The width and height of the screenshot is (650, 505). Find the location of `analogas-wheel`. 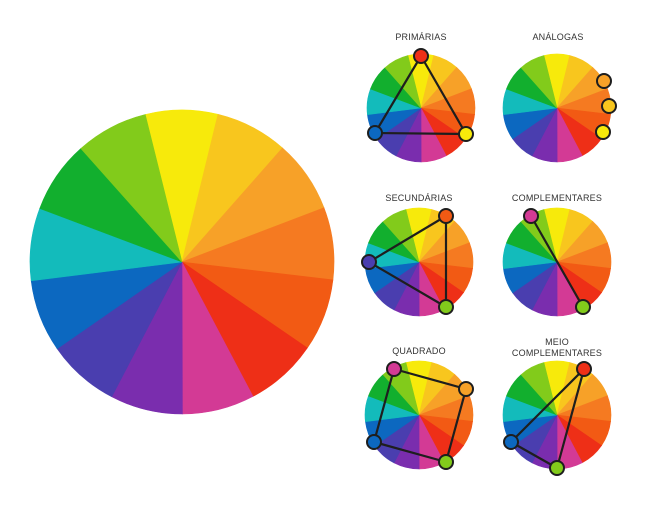

analogas-wheel is located at coordinates (557, 108).